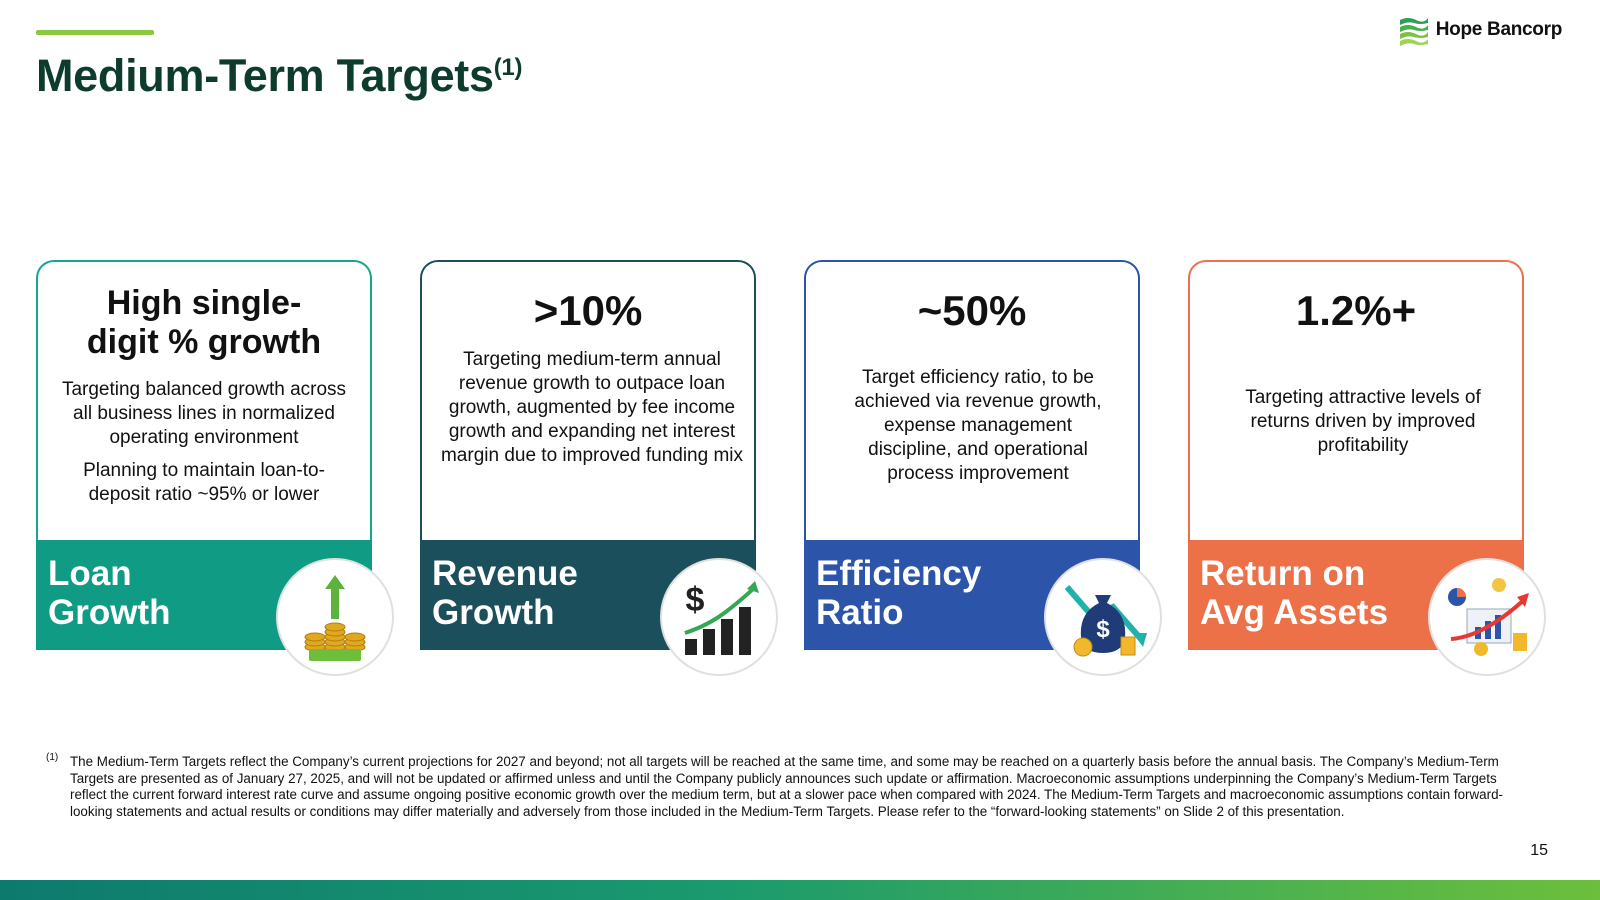 The height and width of the screenshot is (900, 1600). I want to click on analytics-growth-icon, so click(1487, 617).